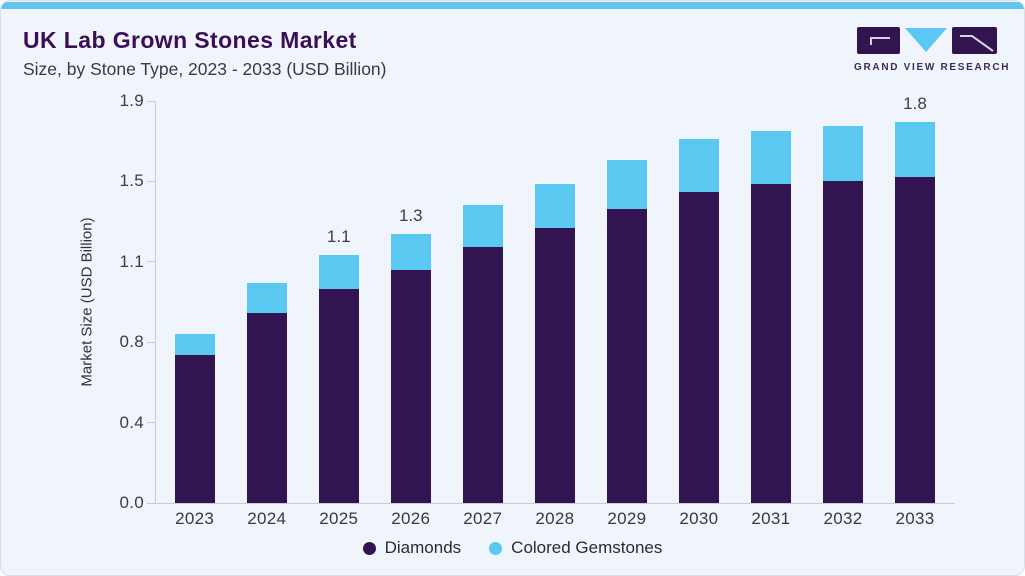 The image size is (1025, 576). I want to click on bar-2029, so click(626, 331).